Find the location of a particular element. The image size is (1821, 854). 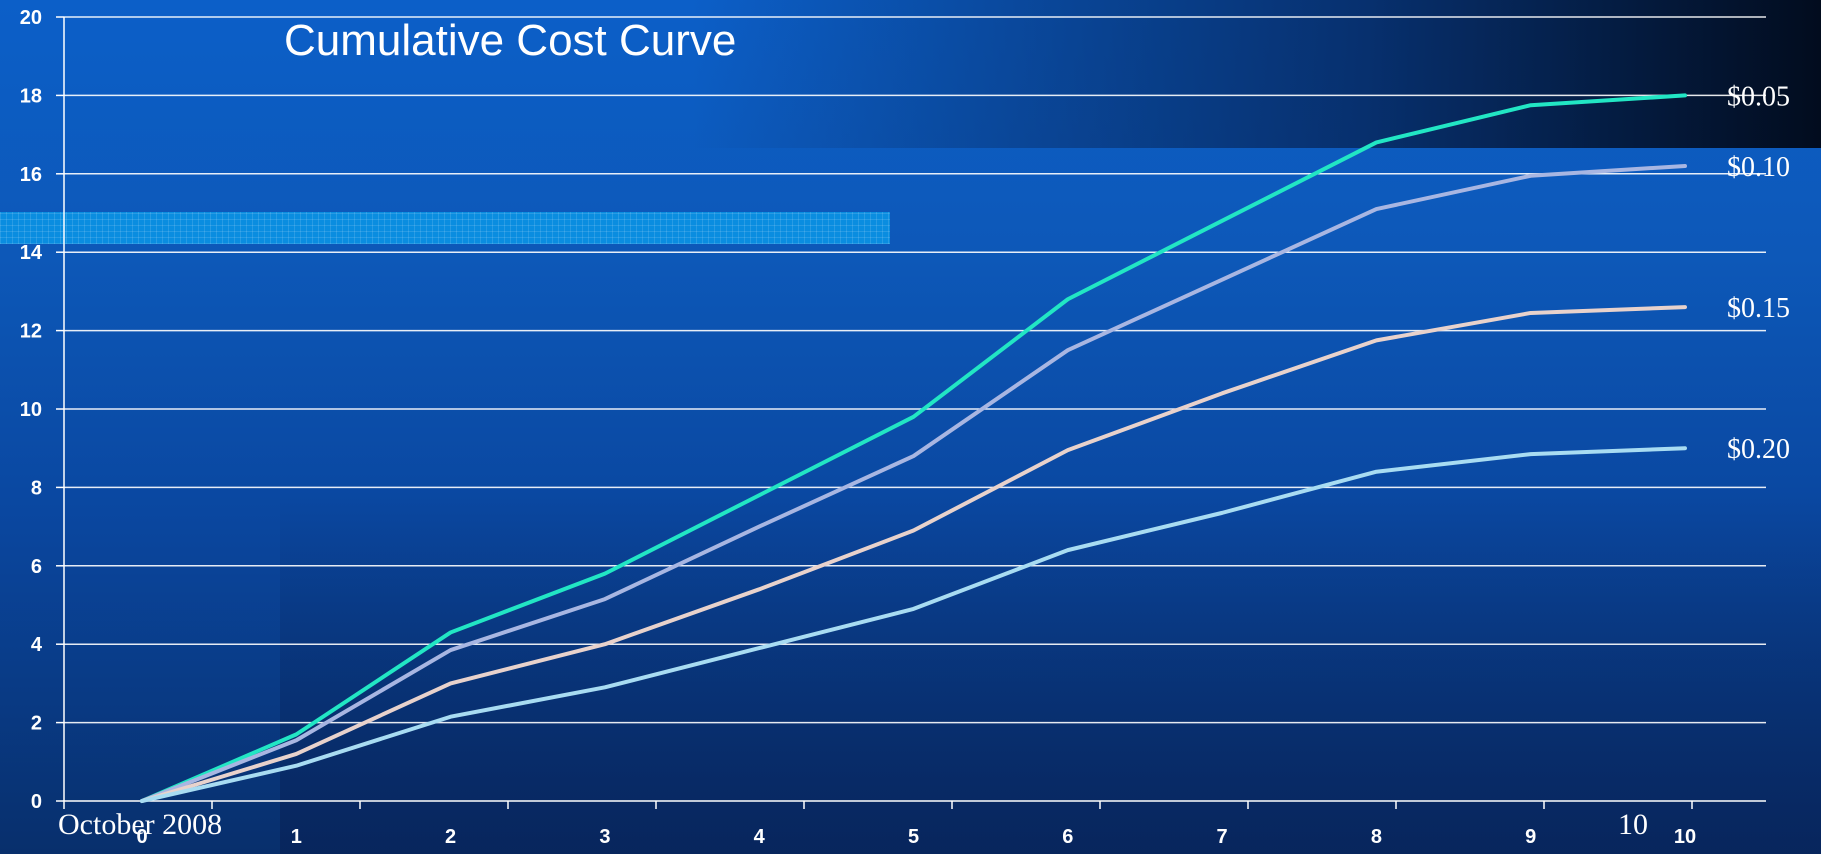

y-tick-label-7: 14 is located at coordinates (31, 253).